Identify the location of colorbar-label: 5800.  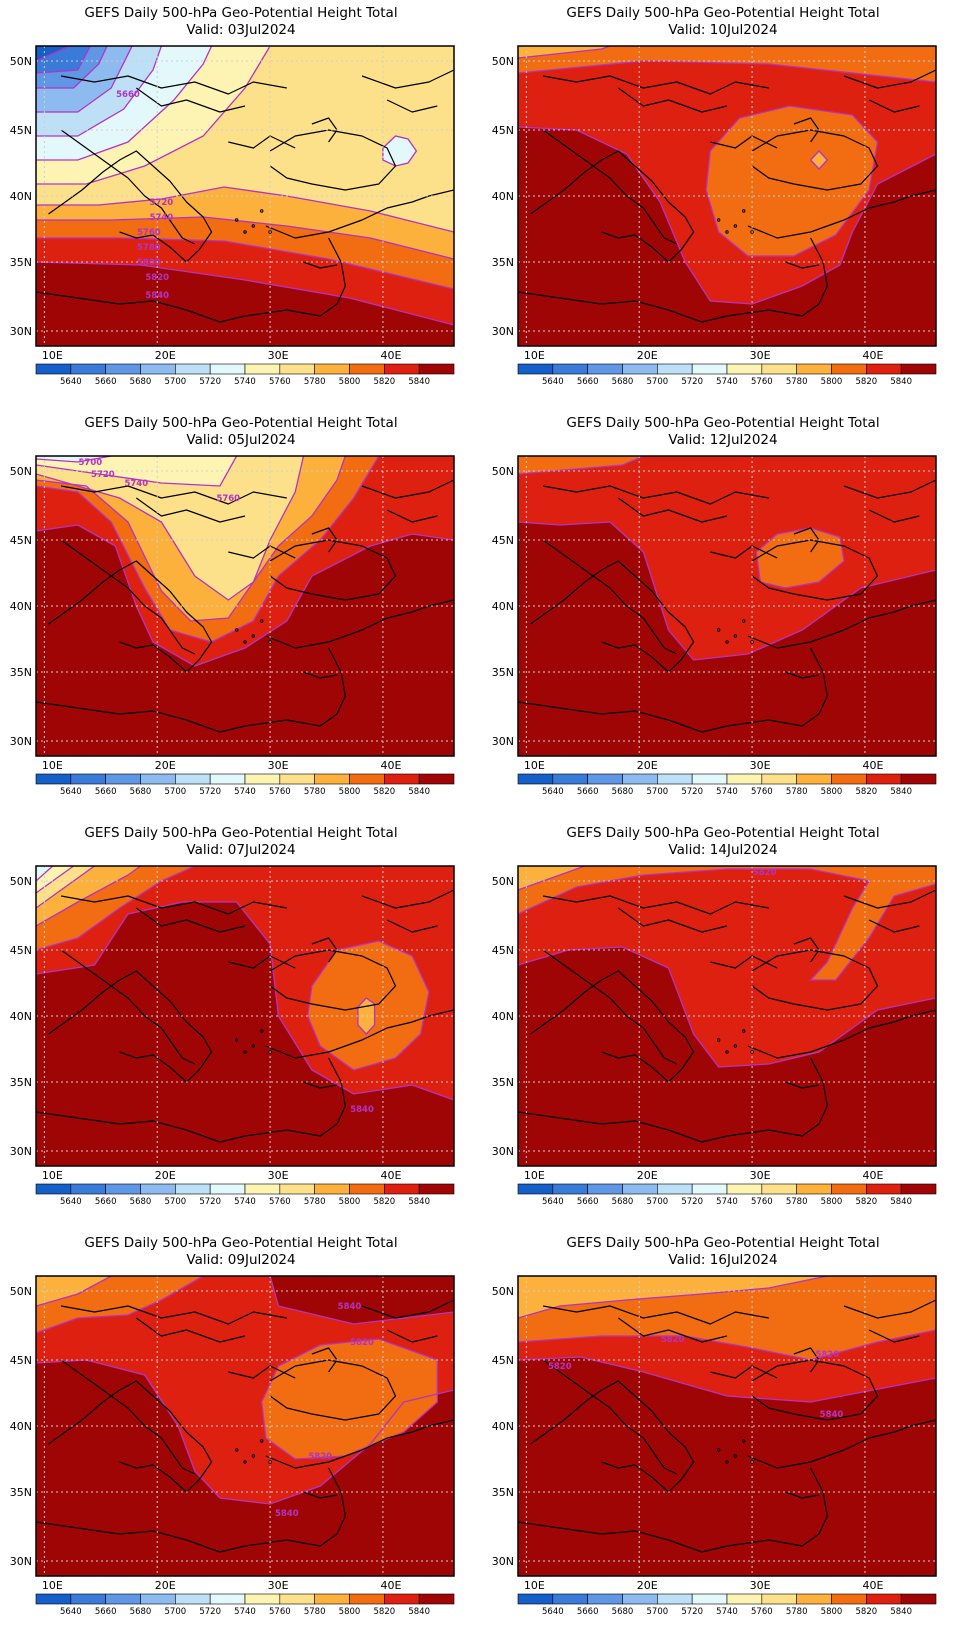
(832, 1202).